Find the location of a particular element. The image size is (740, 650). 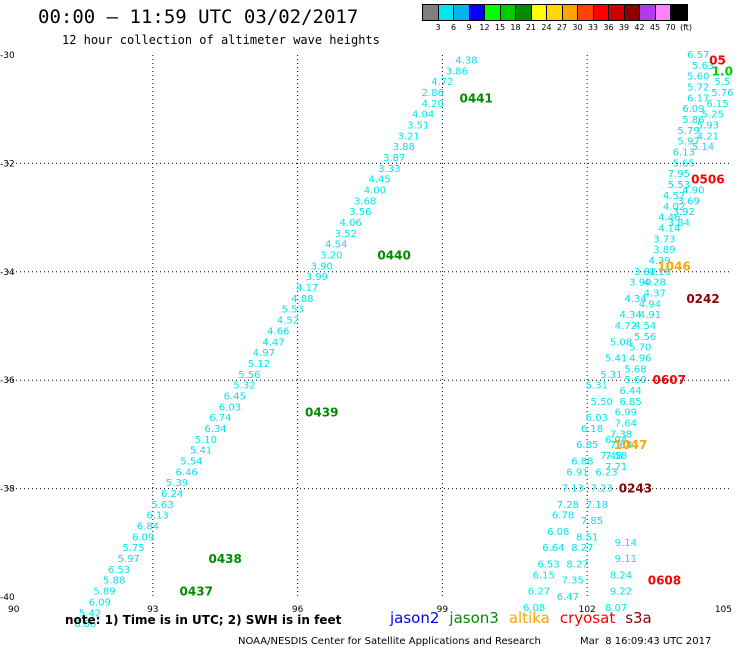

colorbar-label: 42 is located at coordinates (639, 27).